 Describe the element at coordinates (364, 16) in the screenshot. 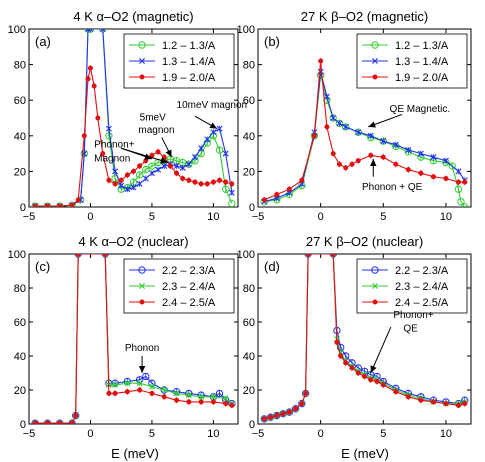

I see `panel-title: 27 K β–O2 (magnetic)` at that location.